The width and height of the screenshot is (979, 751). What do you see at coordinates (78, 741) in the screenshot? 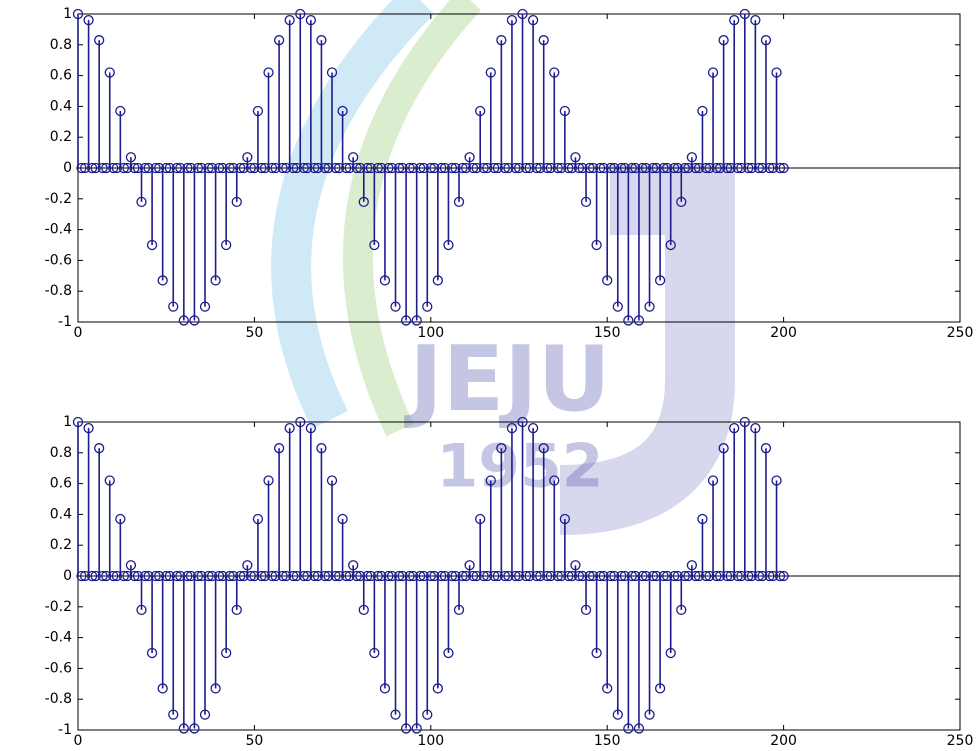
I see `x-tick-label: 0` at bounding box center [78, 741].